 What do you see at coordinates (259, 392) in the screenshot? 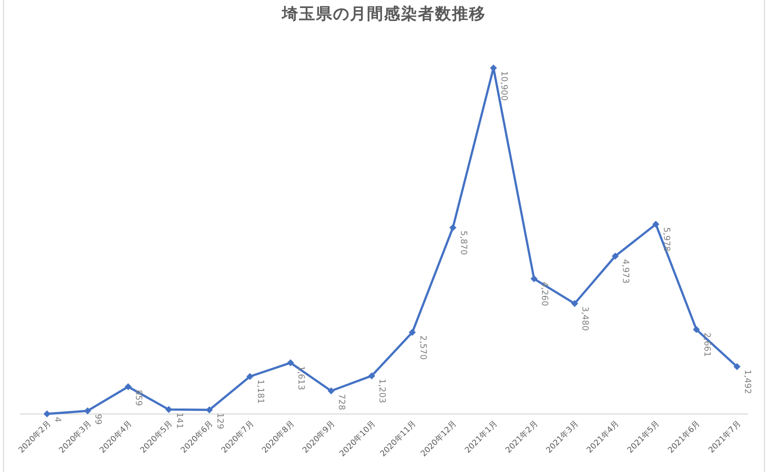
I see `data-label: 1,181` at bounding box center [259, 392].